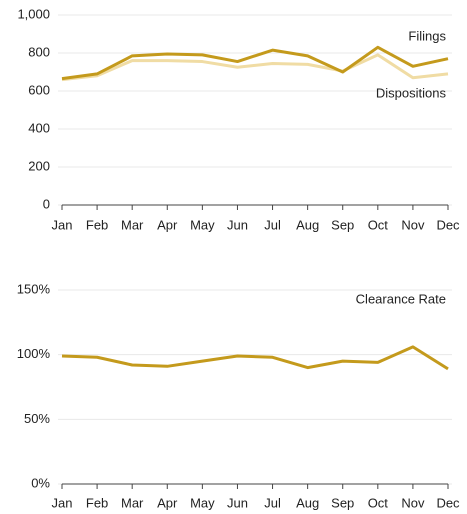 This screenshot has width=467, height=514. What do you see at coordinates (401, 298) in the screenshot?
I see `series-label: Clearance Rate` at bounding box center [401, 298].